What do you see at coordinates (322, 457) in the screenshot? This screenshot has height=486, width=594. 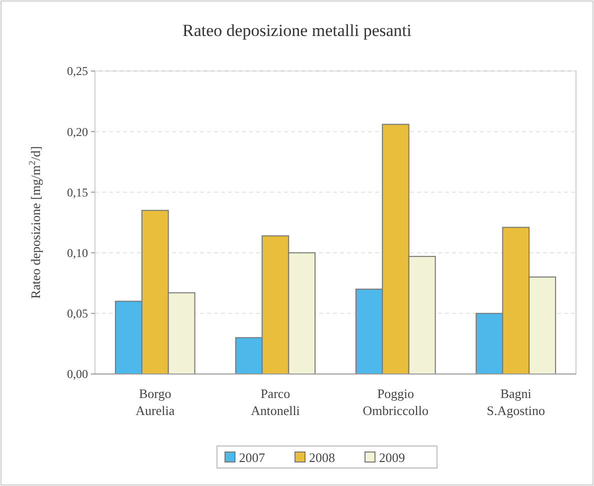 I see `legend-label: 2008` at bounding box center [322, 457].